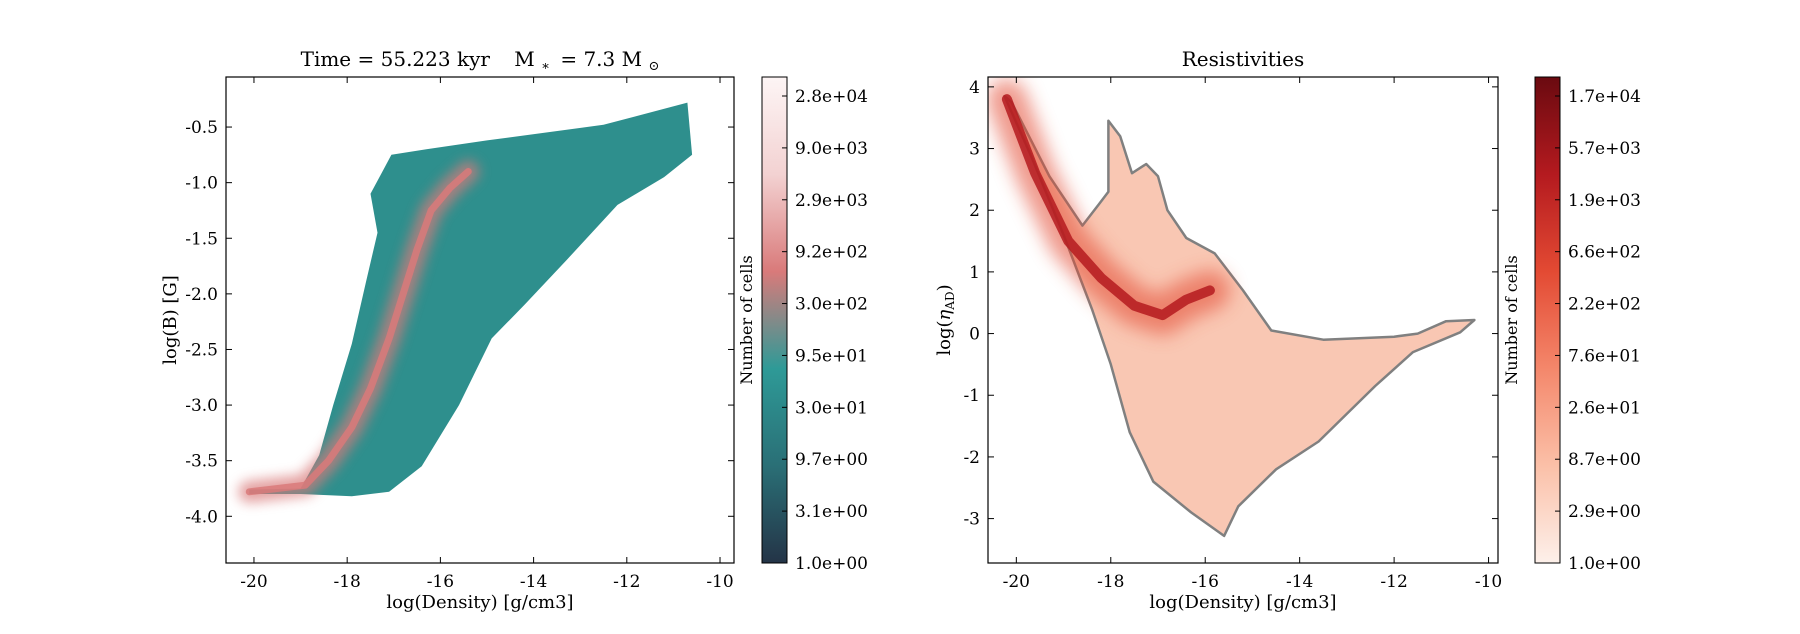 The image size is (1800, 634). I want to click on right-colorbar-label: Number of cells, so click(1511, 319).